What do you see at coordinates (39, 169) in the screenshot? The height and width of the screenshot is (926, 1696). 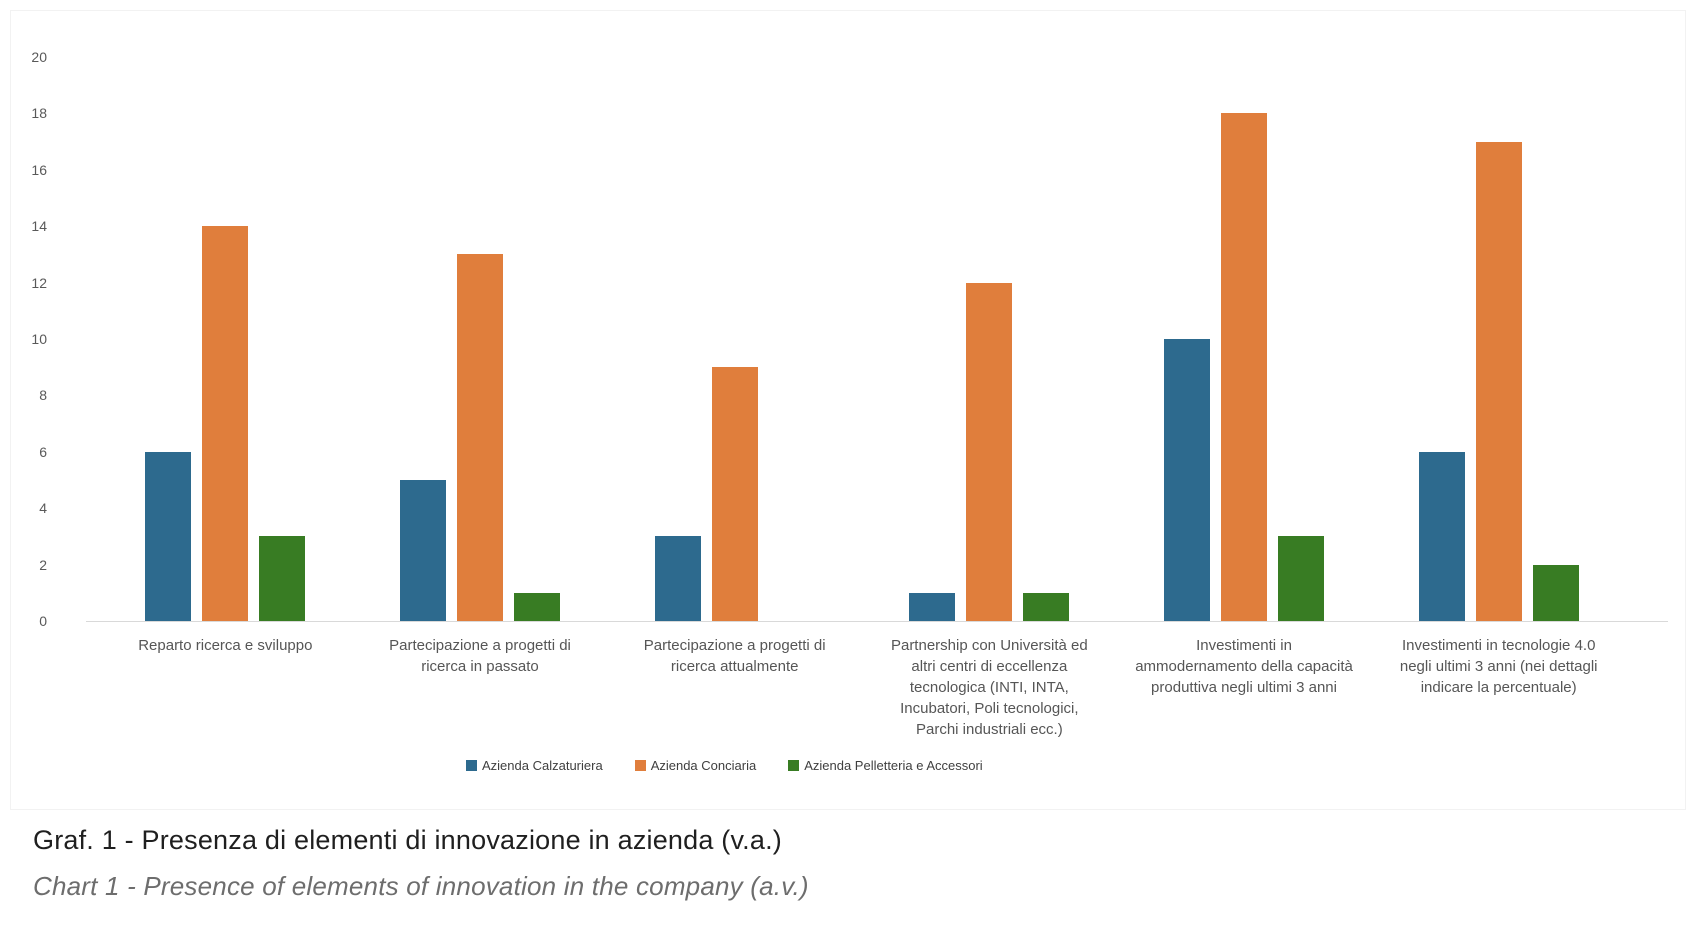 I see `y-axis-tick-label: 16` at bounding box center [39, 169].